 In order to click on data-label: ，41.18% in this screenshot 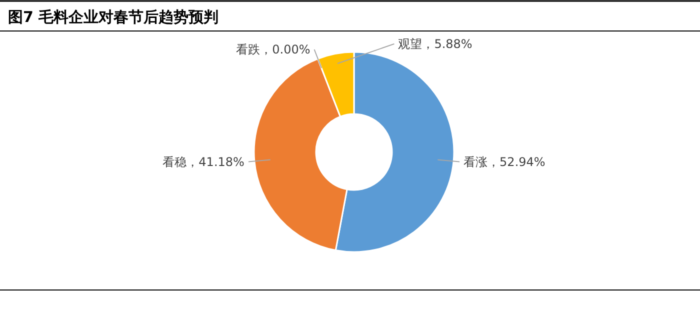, I will do `click(215, 161)`.